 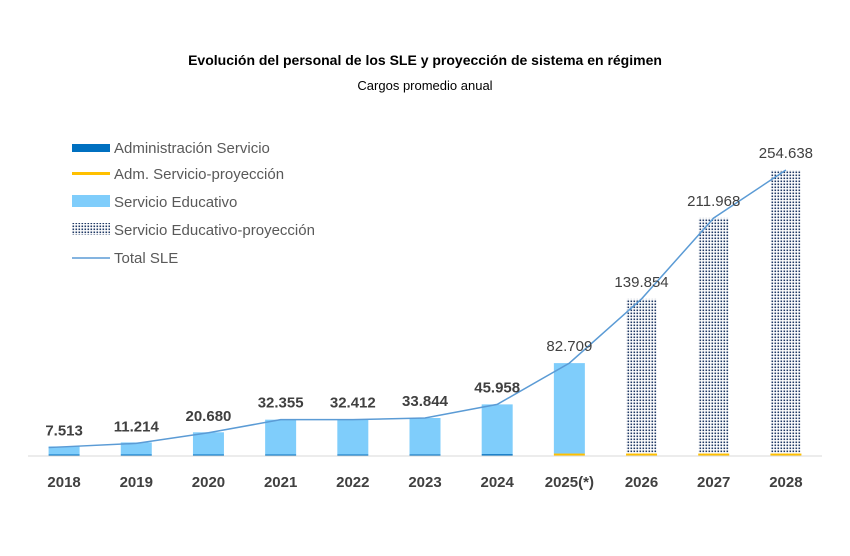 What do you see at coordinates (641, 482) in the screenshot?
I see `x-tick-8: 2026` at bounding box center [641, 482].